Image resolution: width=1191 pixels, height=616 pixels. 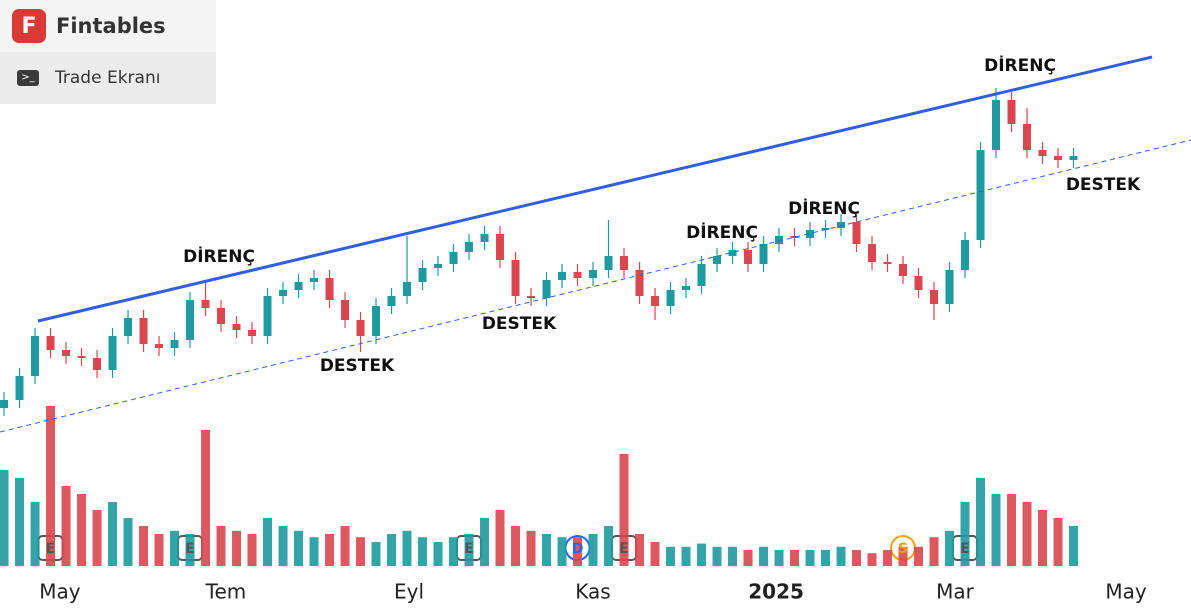 I want to click on x-tick-label: 2025, so click(x=776, y=592).